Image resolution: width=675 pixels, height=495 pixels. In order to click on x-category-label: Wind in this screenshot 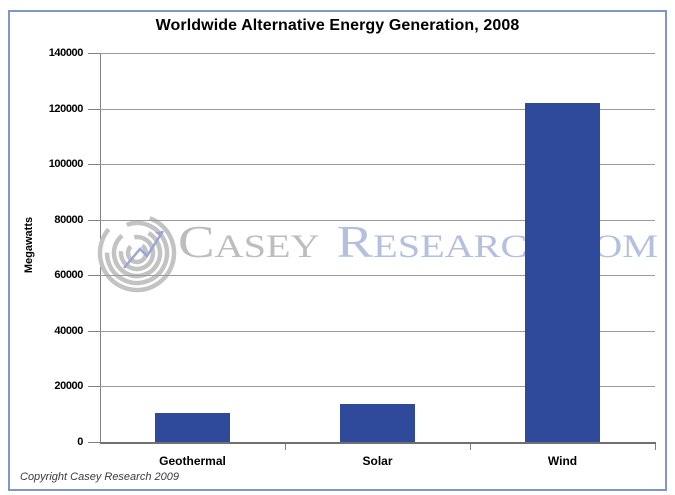, I will do `click(562, 461)`.